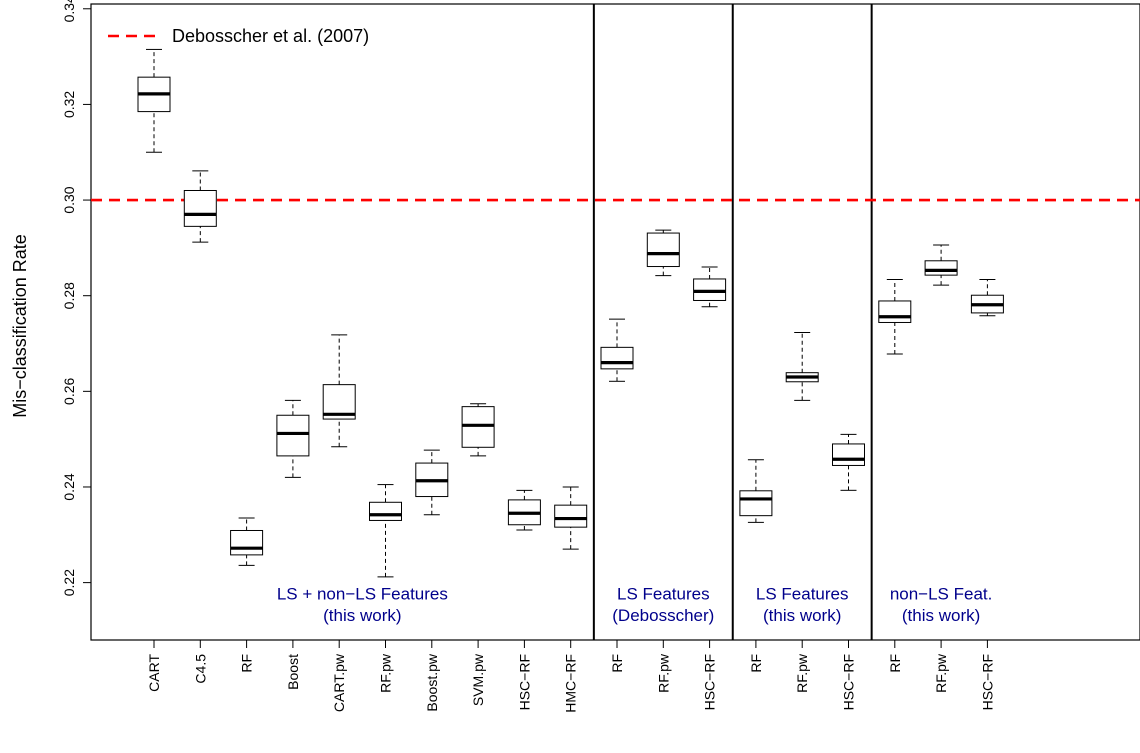 The height and width of the screenshot is (753, 1140). I want to click on group-annotation: (Debosscher), so click(663, 615).